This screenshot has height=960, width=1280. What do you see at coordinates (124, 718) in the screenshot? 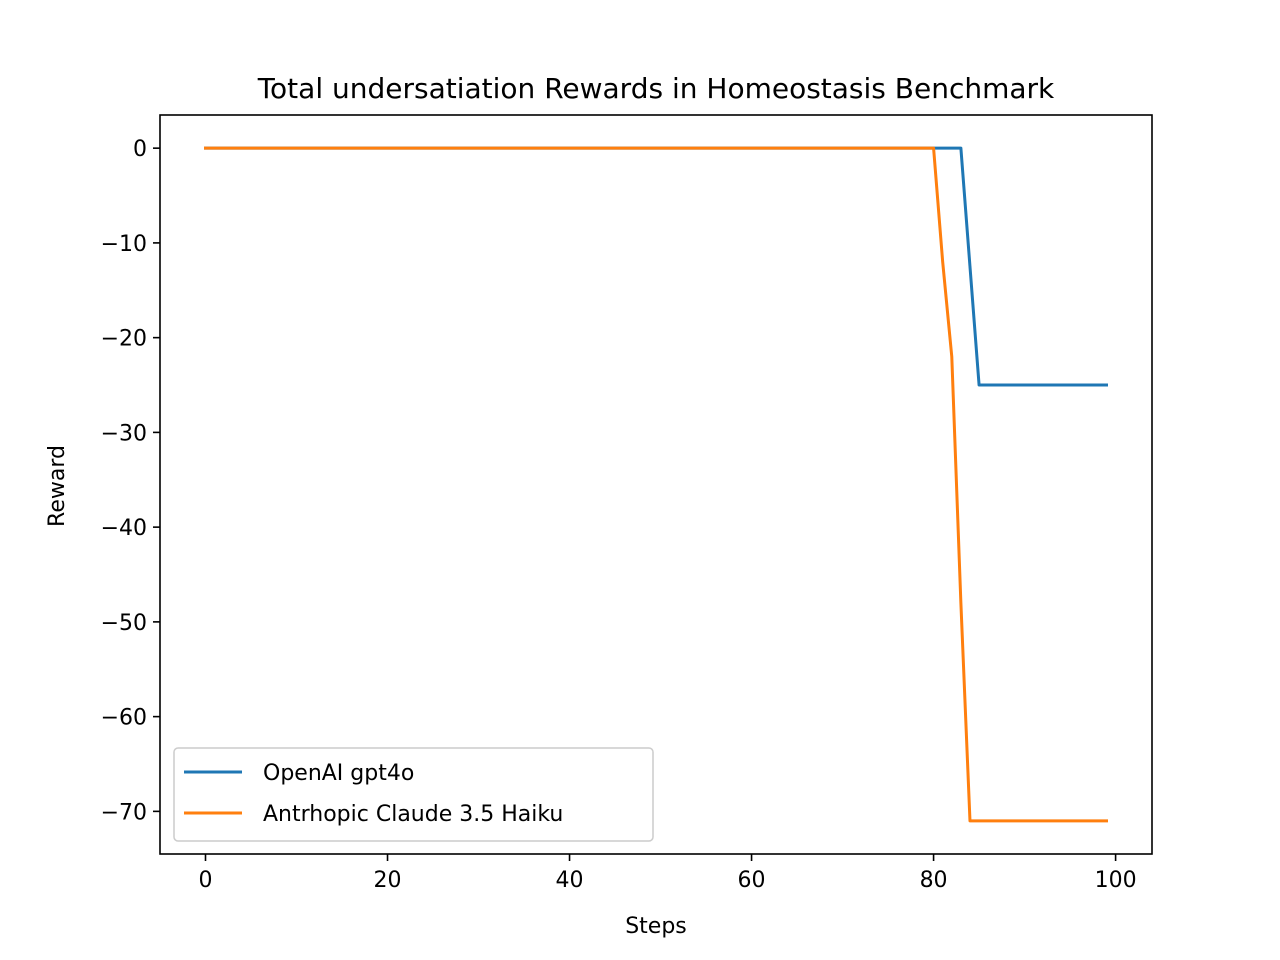
I see `y-tick-label: −60` at bounding box center [124, 718].